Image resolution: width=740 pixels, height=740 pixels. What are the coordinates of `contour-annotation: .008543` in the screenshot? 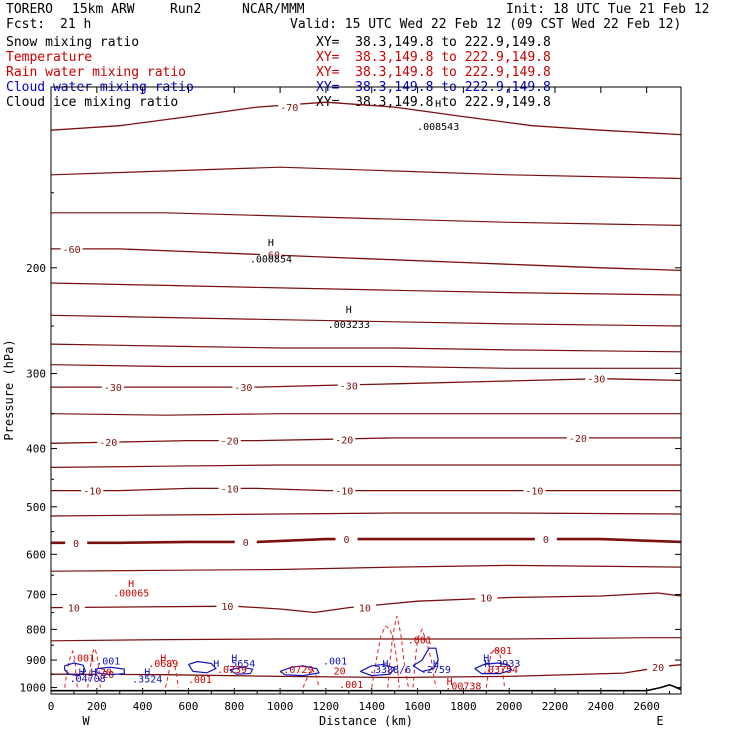 It's located at (438, 127).